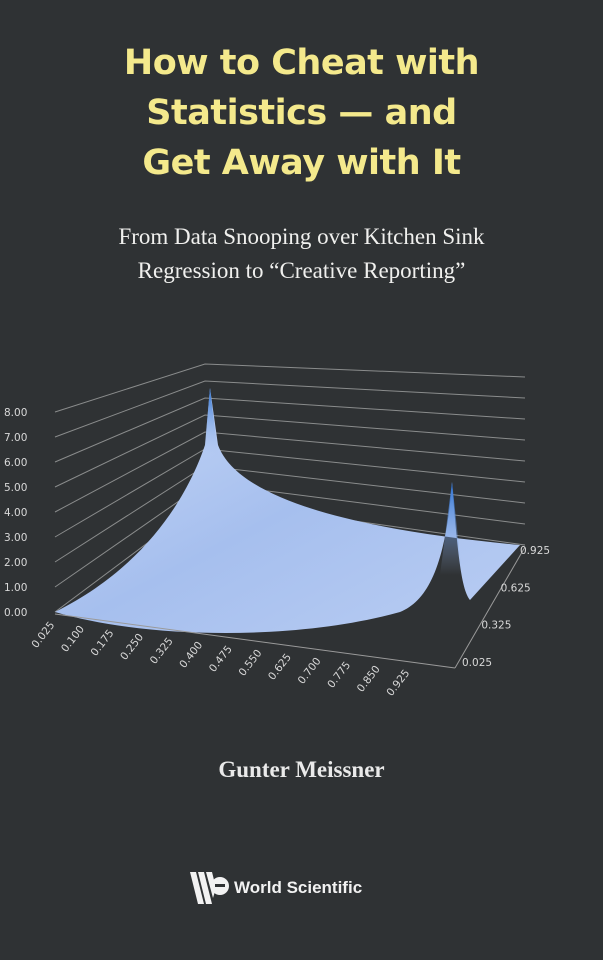 This screenshot has height=960, width=603. What do you see at coordinates (301, 163) in the screenshot?
I see `title-line: Get Away with It` at bounding box center [301, 163].